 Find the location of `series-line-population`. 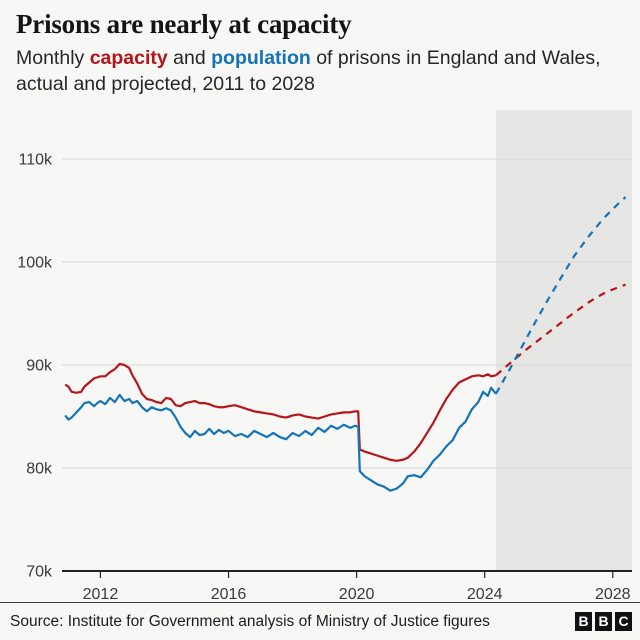

series-line-population is located at coordinates (280, 439).